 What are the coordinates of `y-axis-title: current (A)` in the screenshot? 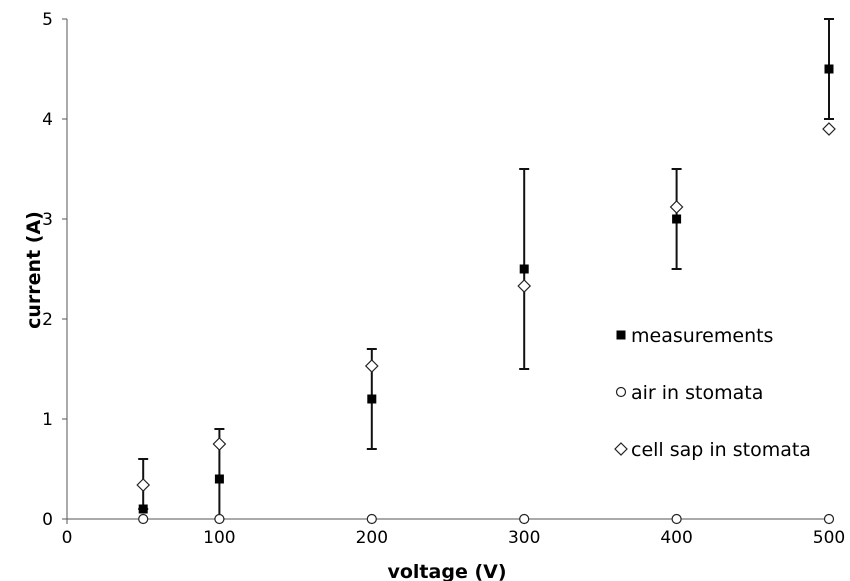 It's located at (34, 270).